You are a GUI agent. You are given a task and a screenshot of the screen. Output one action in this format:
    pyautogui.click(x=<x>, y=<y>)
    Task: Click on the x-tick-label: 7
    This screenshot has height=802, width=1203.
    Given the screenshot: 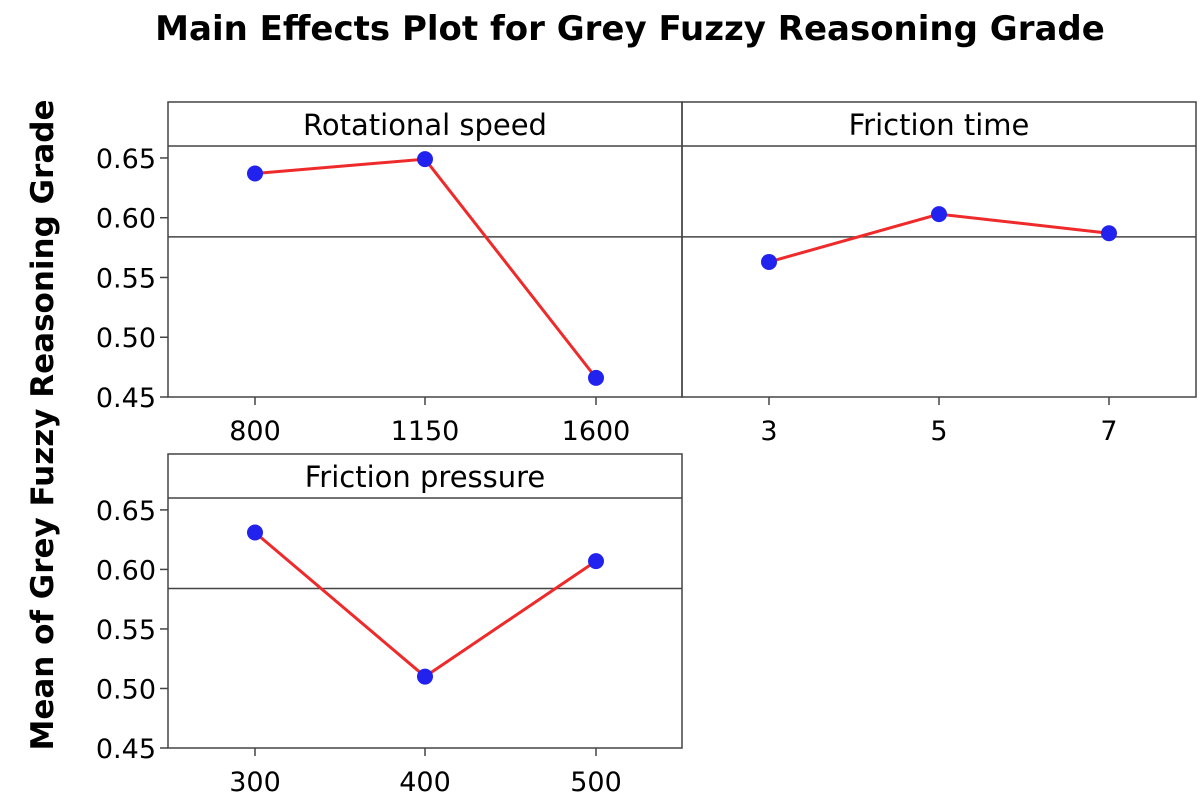 What is the action you would take?
    pyautogui.click(x=1108, y=431)
    